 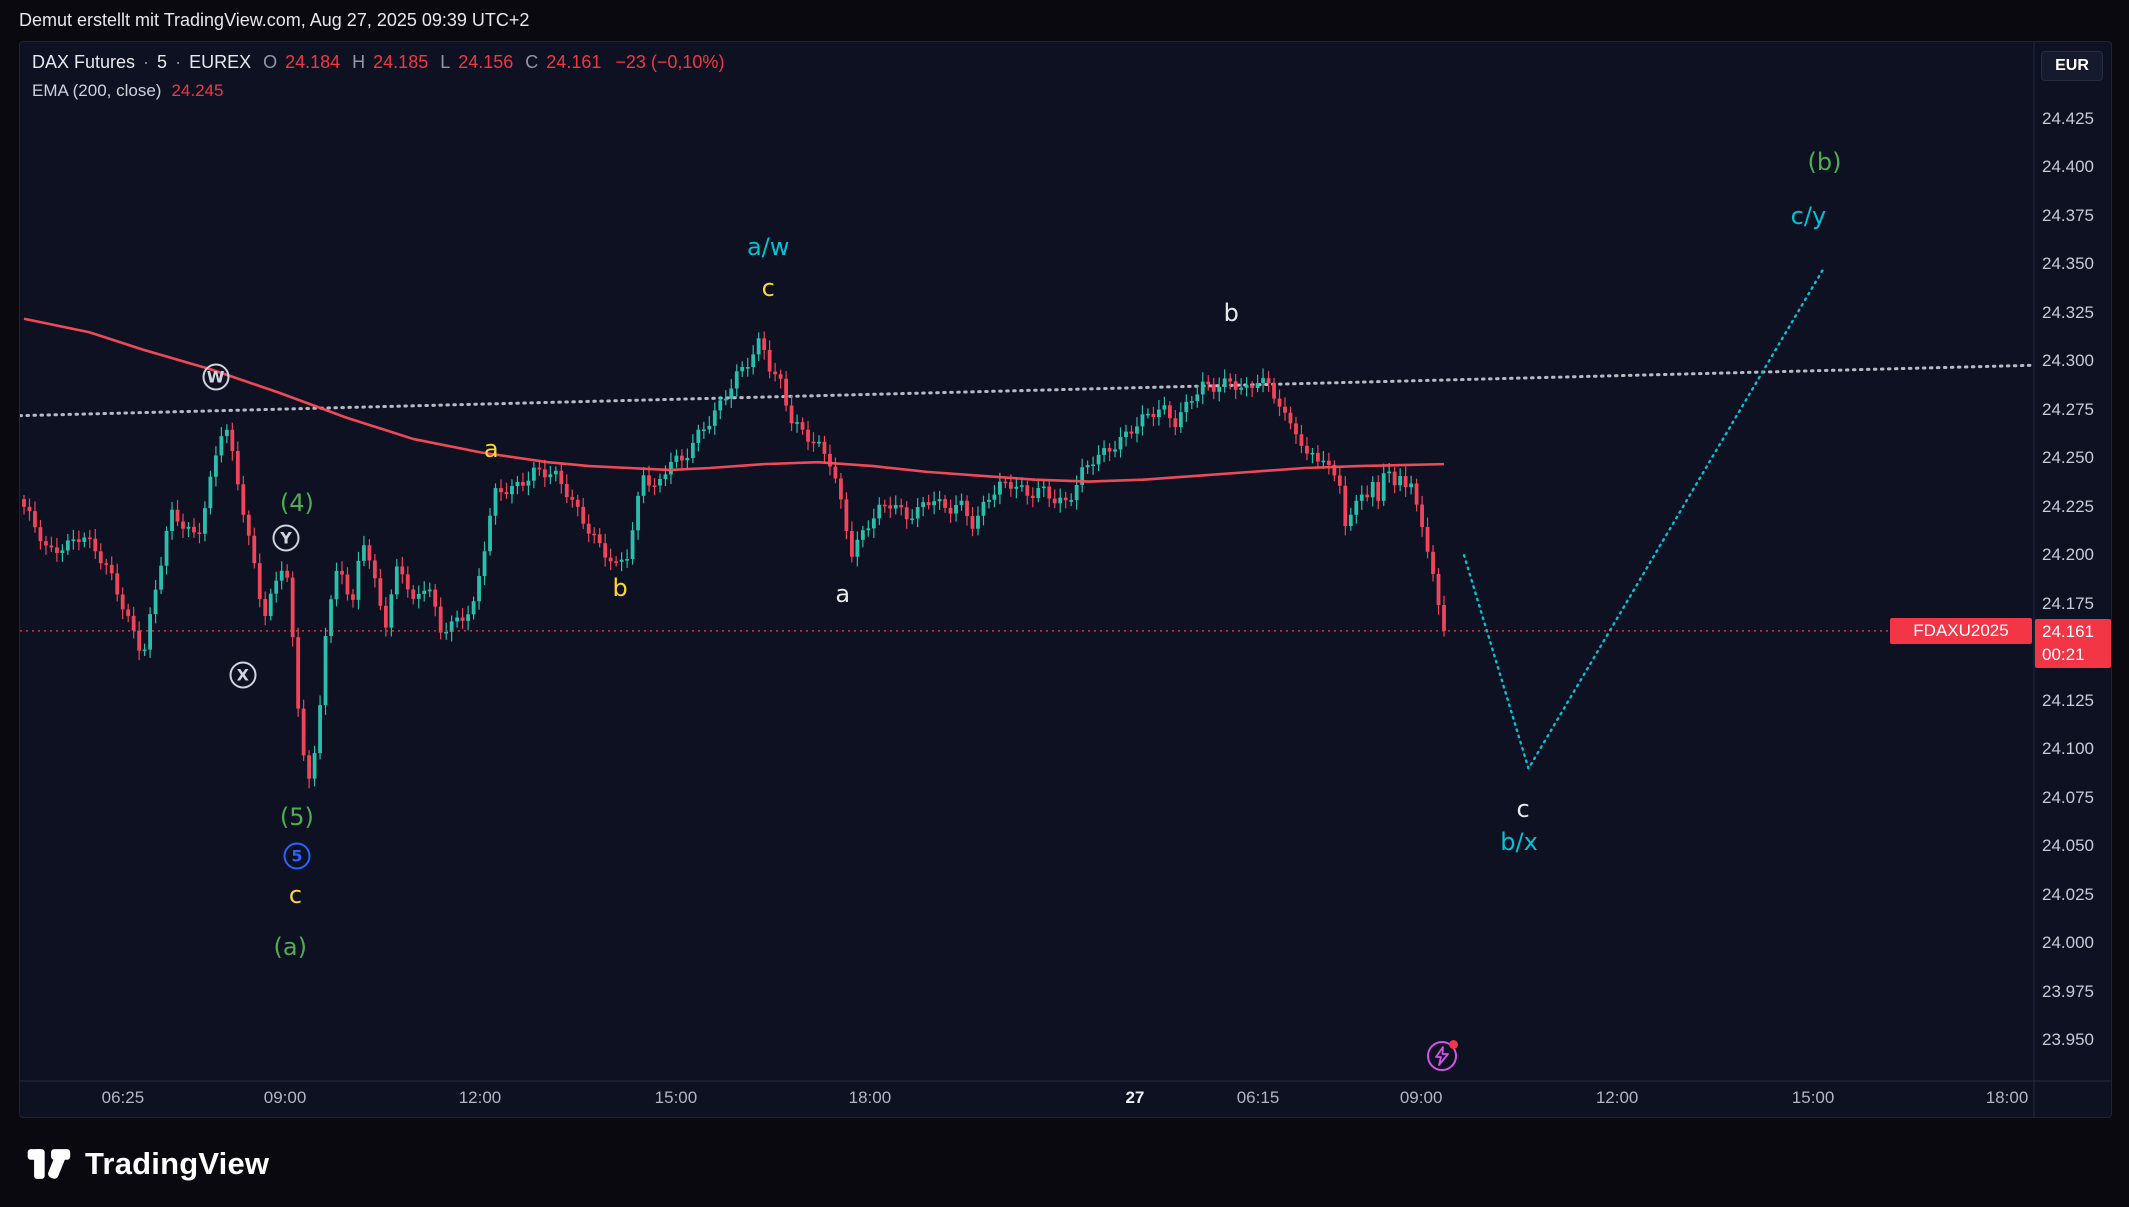 What do you see at coordinates (177, 1163) in the screenshot?
I see `tradingview-logo-text: TradingView` at bounding box center [177, 1163].